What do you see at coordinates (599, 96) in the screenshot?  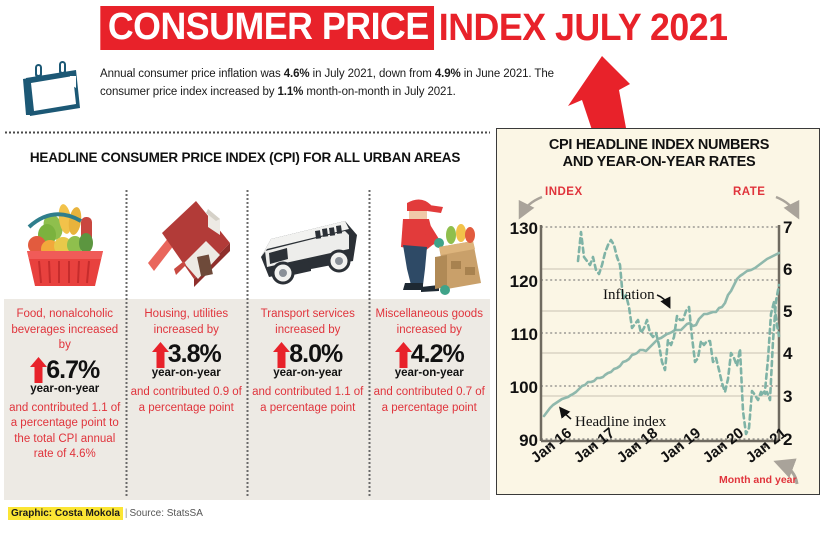 I see `red-up-right-arrow-icon` at bounding box center [599, 96].